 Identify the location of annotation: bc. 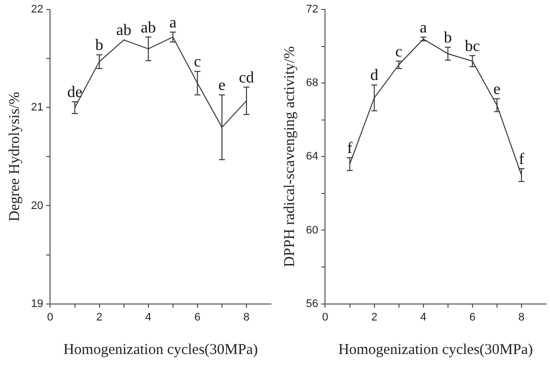
(472, 46).